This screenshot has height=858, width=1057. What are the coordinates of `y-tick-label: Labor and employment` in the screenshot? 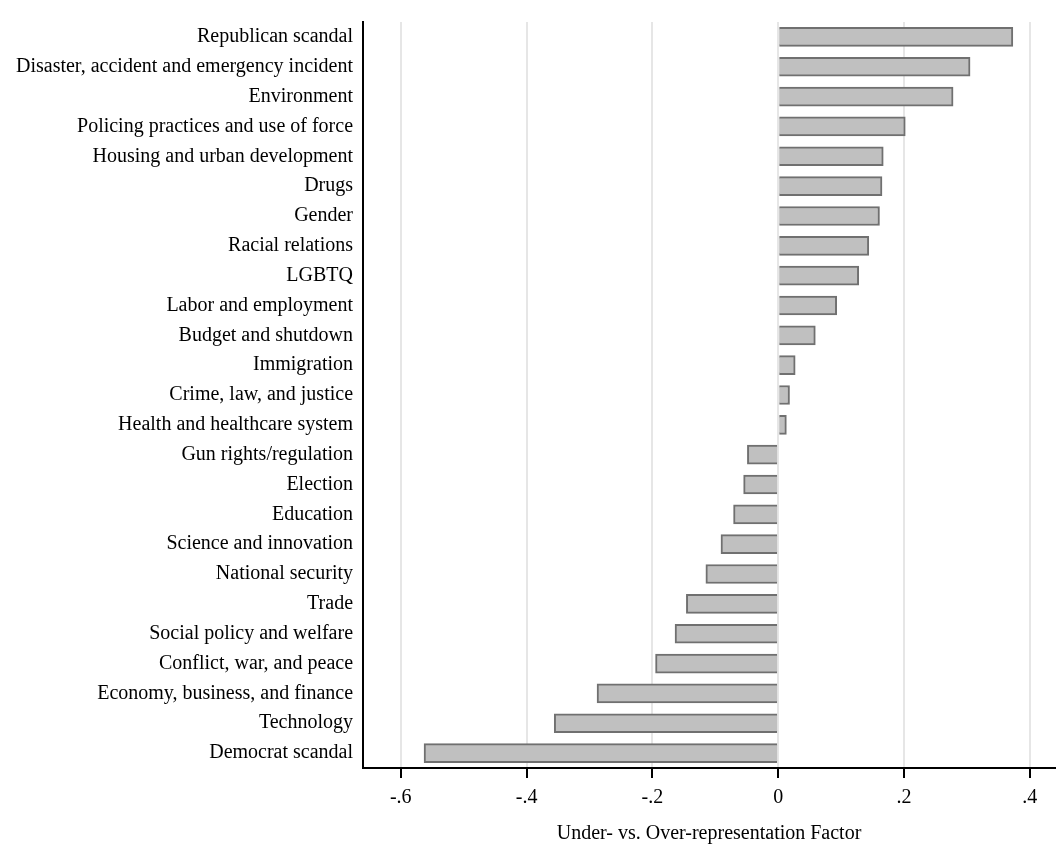 It's located at (260, 304).